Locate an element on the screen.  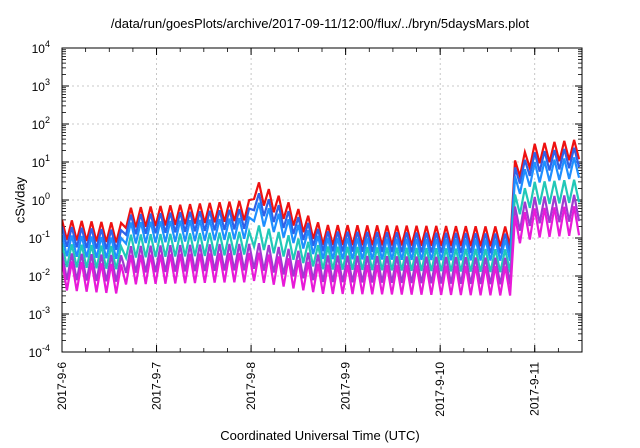
y-tick-label: 10⁰ is located at coordinates (41, 199).